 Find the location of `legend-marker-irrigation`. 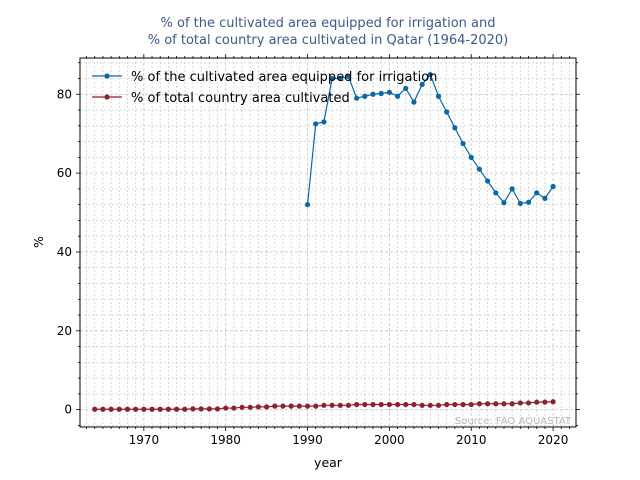

legend-marker-irrigation is located at coordinates (107, 76).